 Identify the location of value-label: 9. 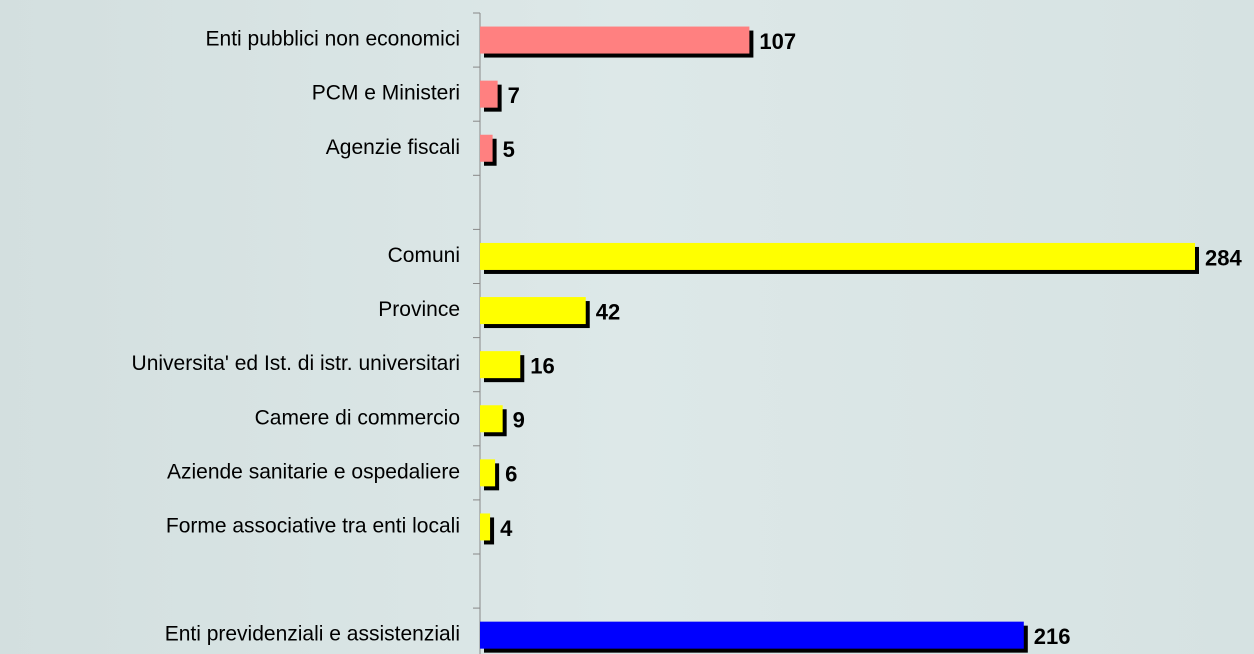
(519, 420).